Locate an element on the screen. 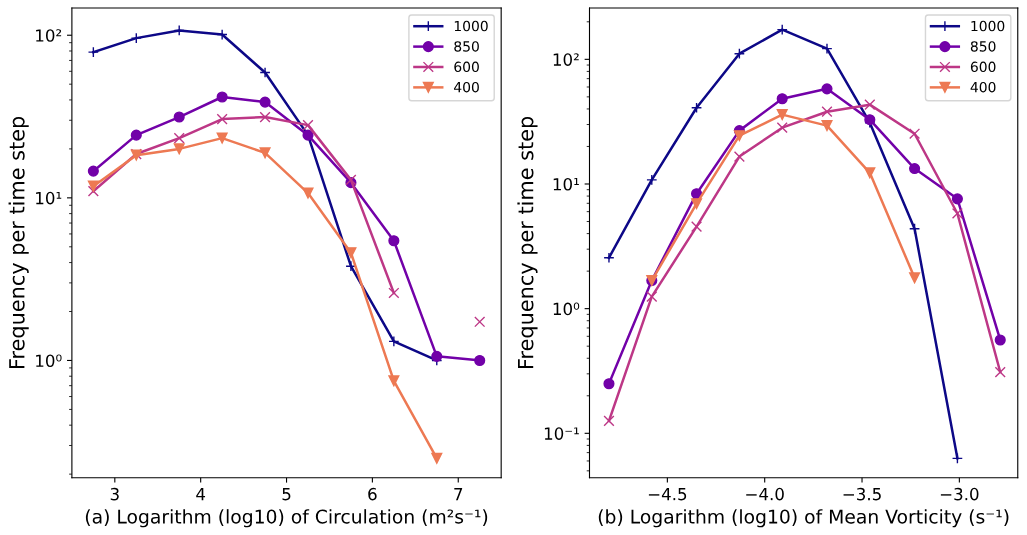  x-tick-label: −4.5 is located at coordinates (667, 494).